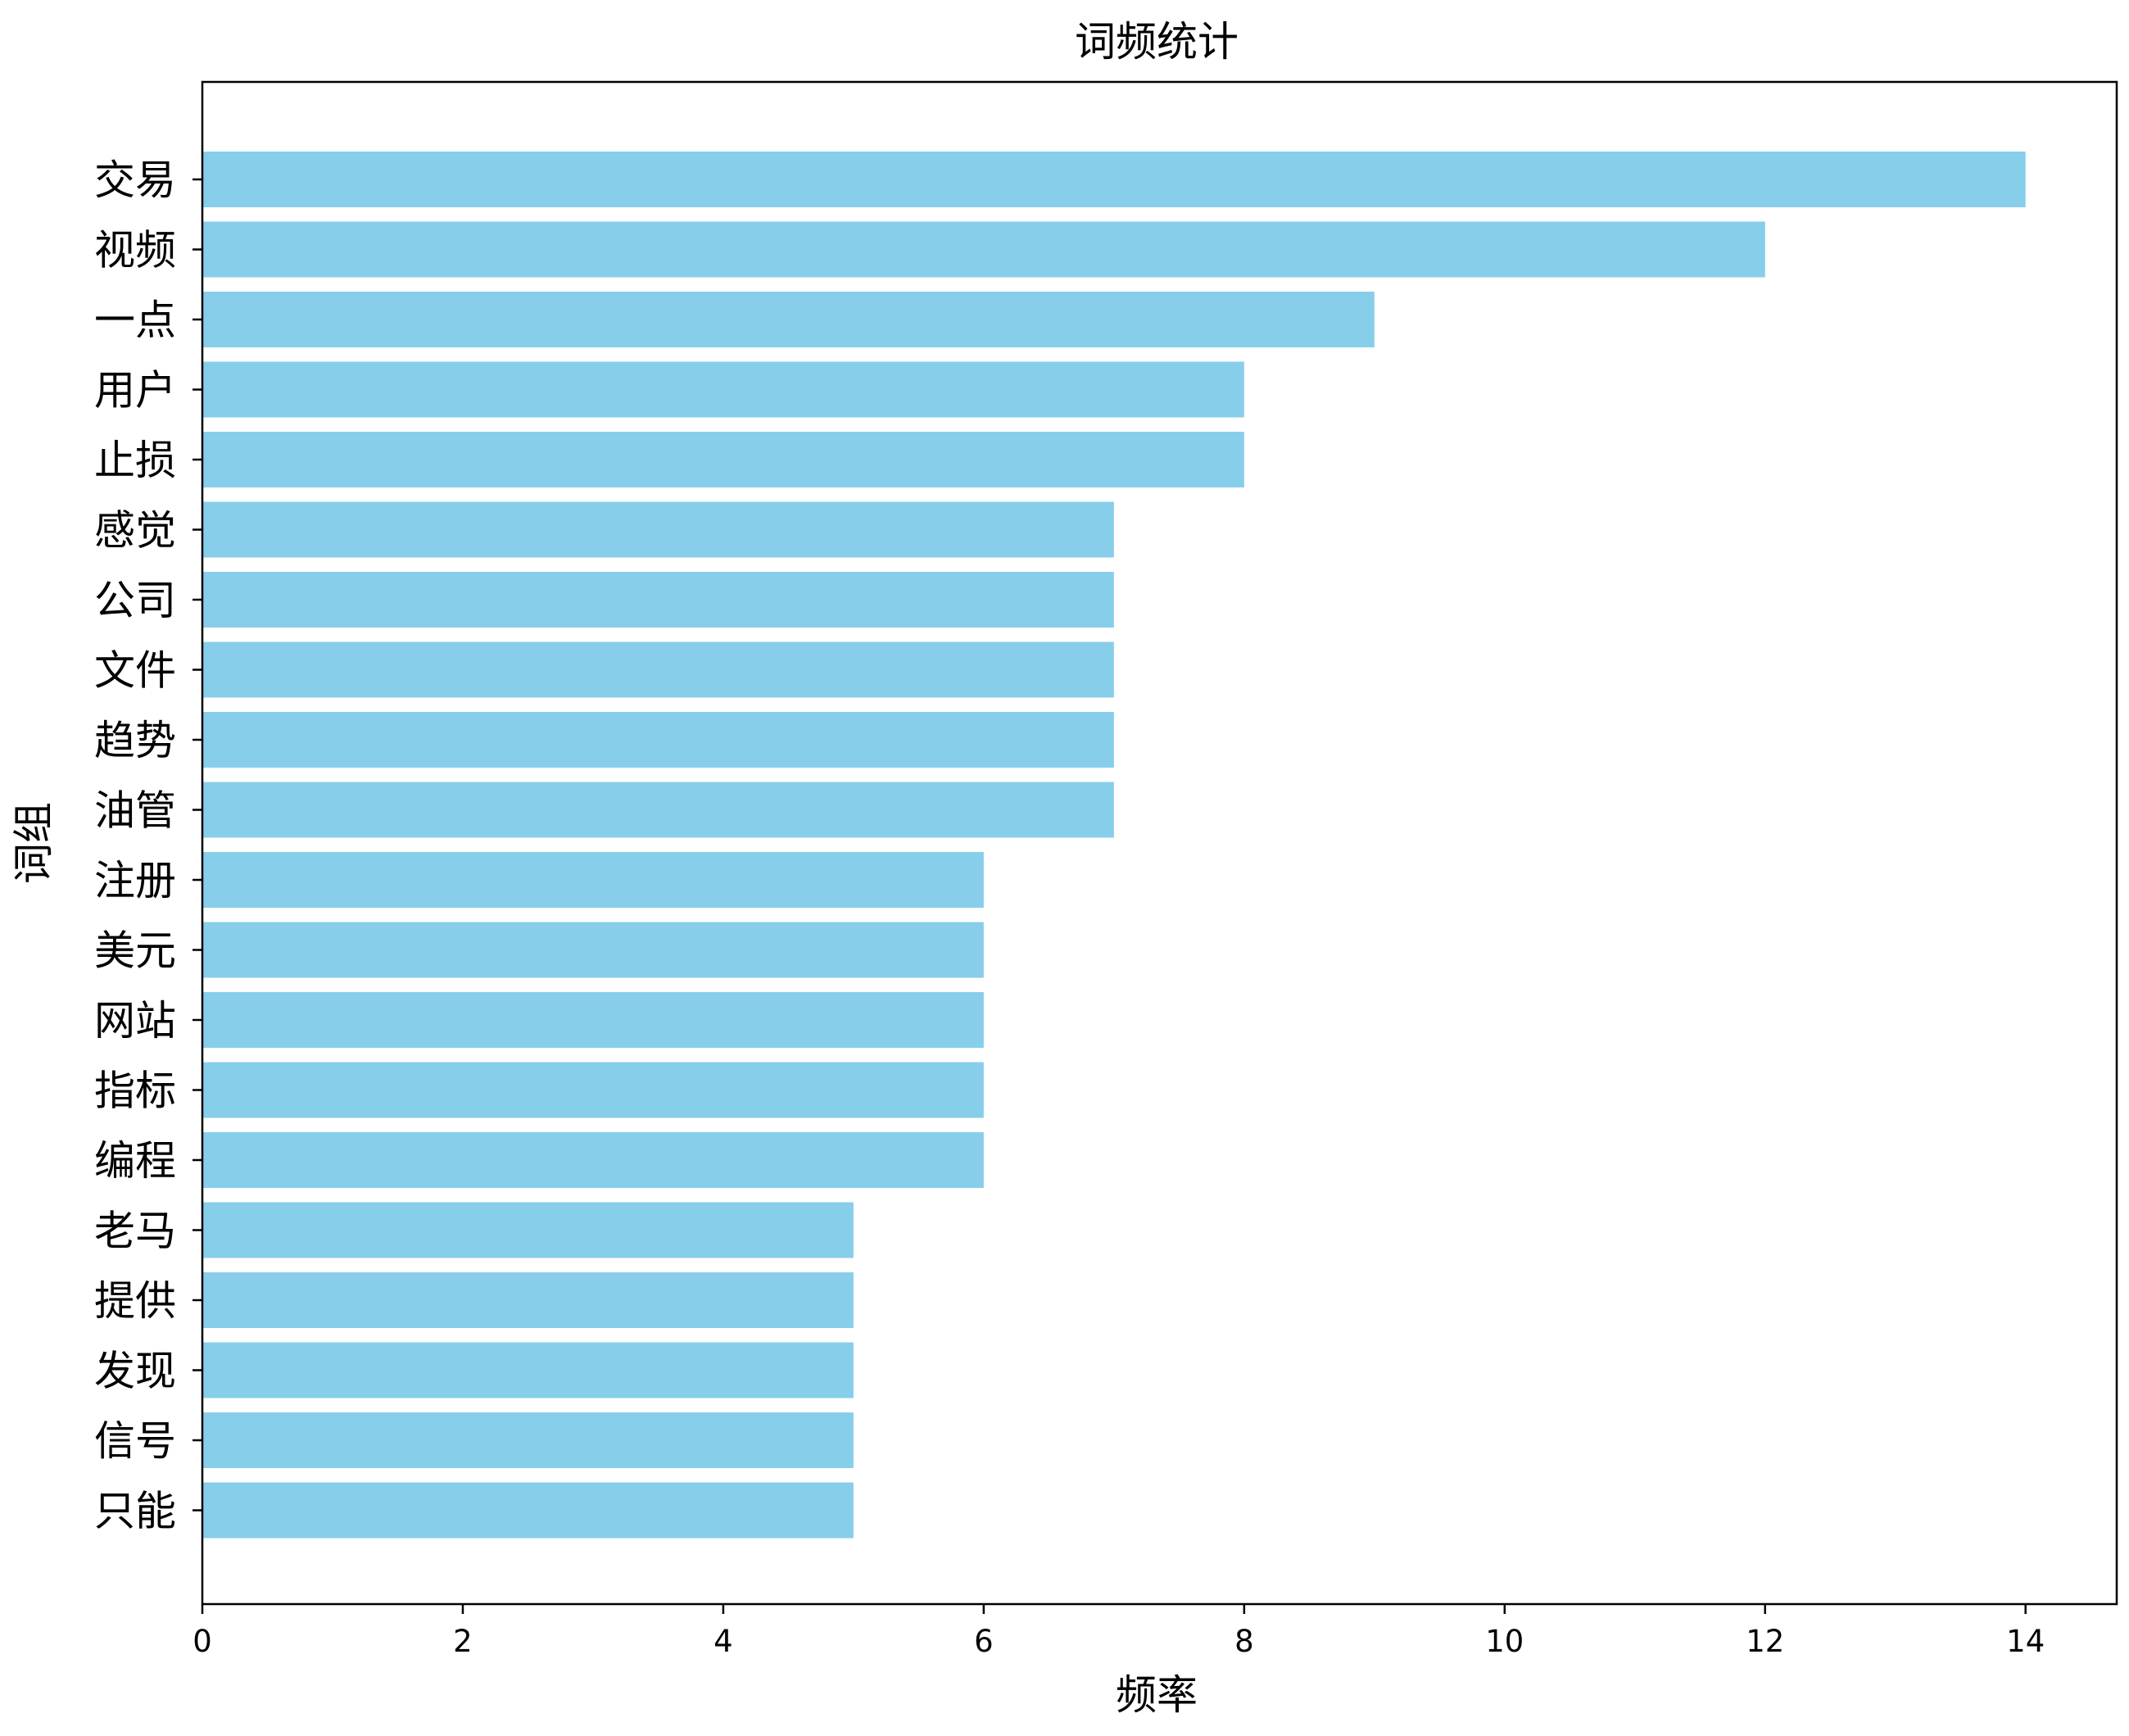  Describe the element at coordinates (1157, 1695) in the screenshot. I see `x-axis-label: 频率` at that location.